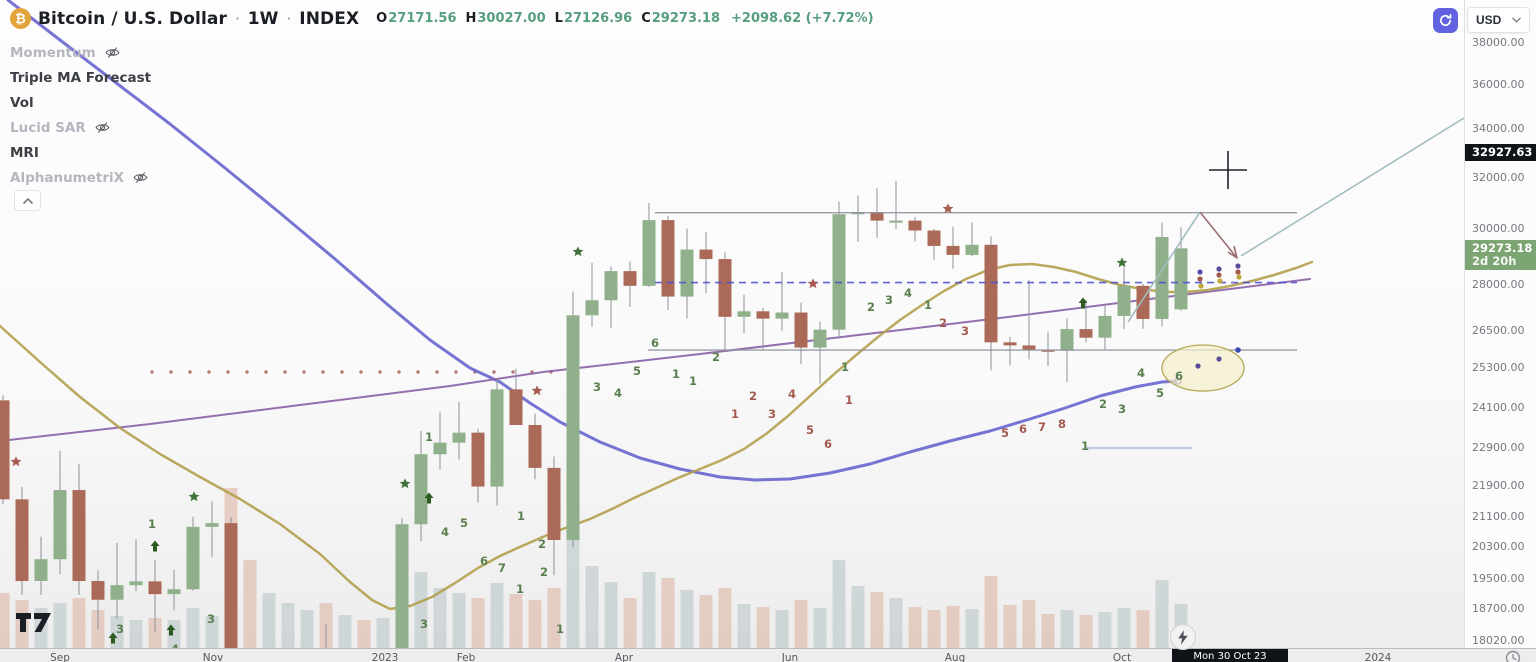 Image resolution: width=1536 pixels, height=662 pixels. What do you see at coordinates (263, 18) in the screenshot?
I see `interval-label: 1W` at bounding box center [263, 18].